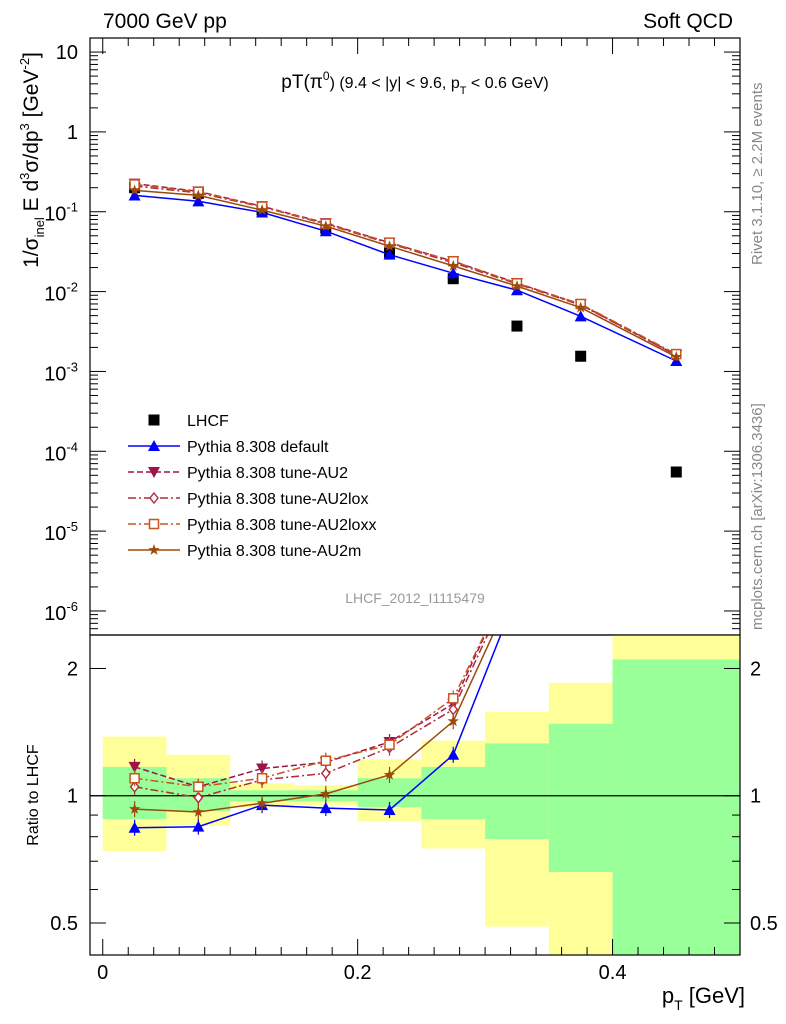 The image size is (786, 1024). What do you see at coordinates (358, 973) in the screenshot?
I see `x-tick-label: 0.2` at bounding box center [358, 973].